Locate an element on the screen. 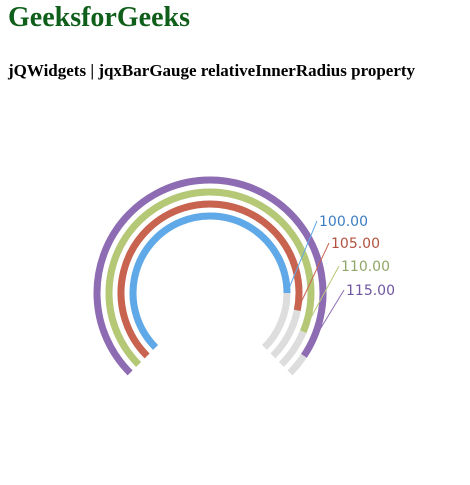  gauge-value-label: 115.00 is located at coordinates (370, 291).